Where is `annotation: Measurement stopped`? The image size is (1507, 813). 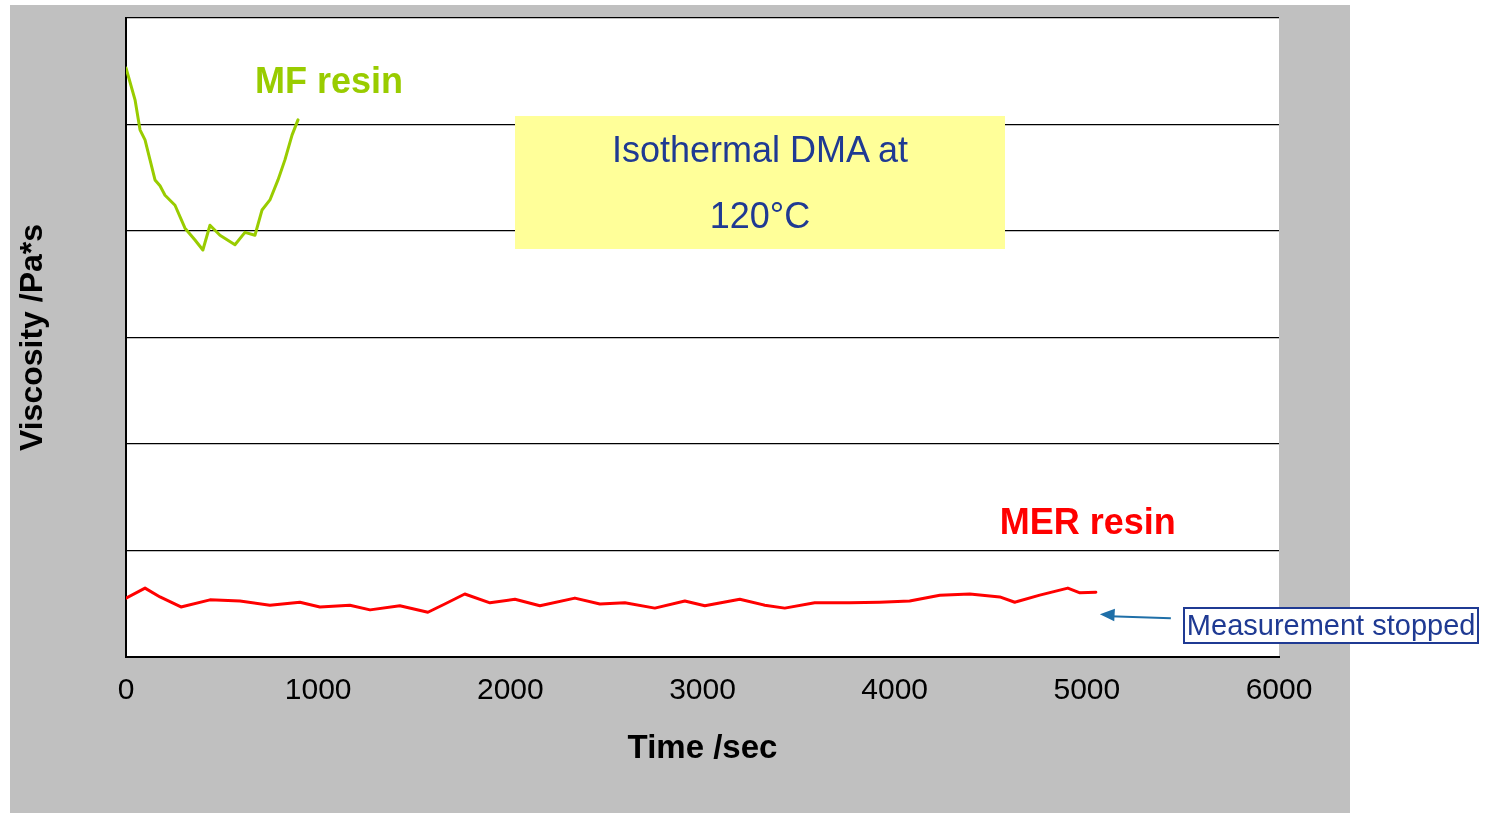 annotation: Measurement stopped is located at coordinates (1331, 626).